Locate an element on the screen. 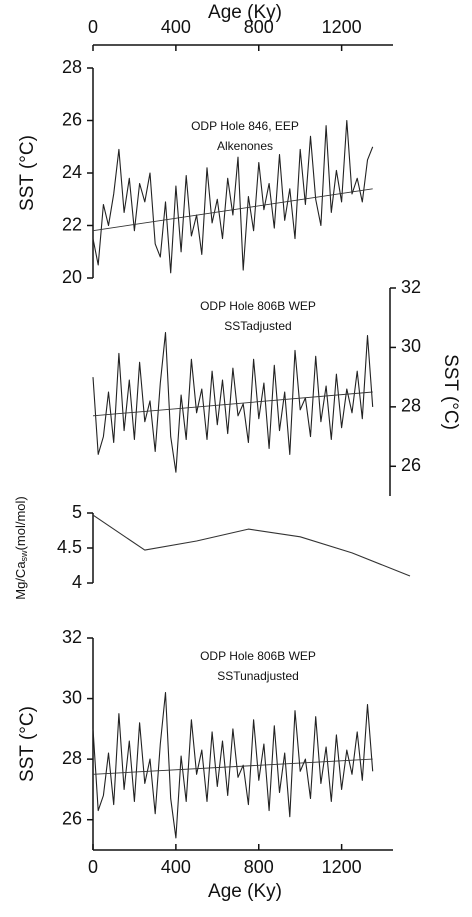 This screenshot has height=917, width=472. panel-subtitle: SSTunadjusted is located at coordinates (258, 676).